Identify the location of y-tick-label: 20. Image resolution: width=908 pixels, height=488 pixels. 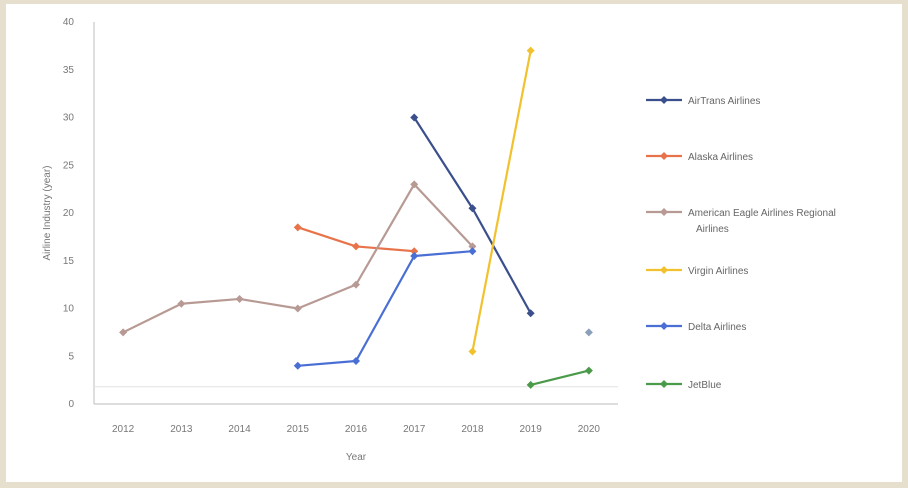
(69, 213).